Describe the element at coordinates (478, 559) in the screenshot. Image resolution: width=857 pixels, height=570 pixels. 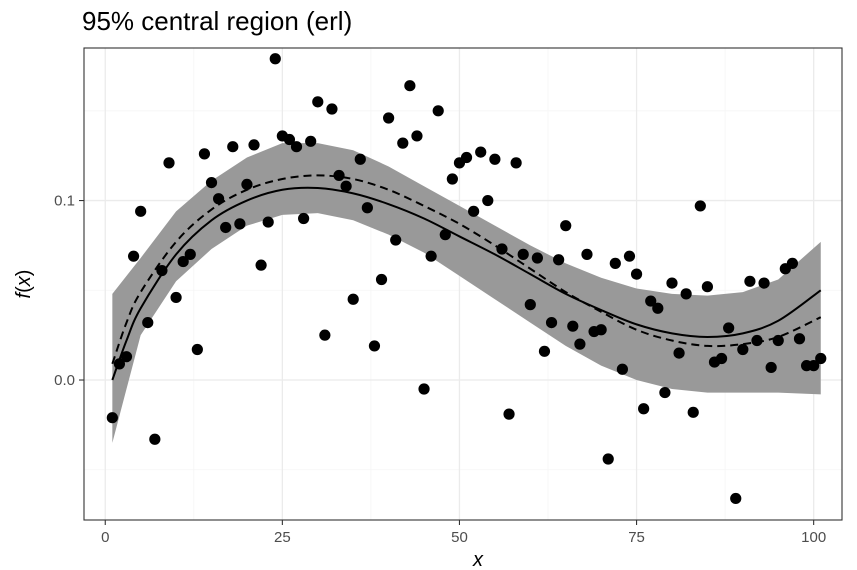
I see `x-axis-label: x` at that location.